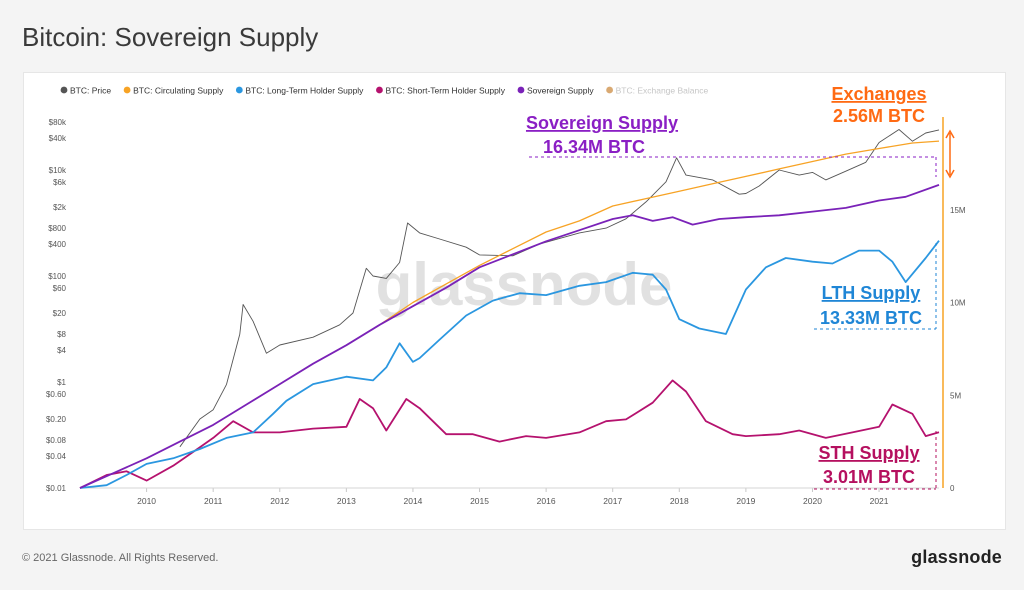 Image resolution: width=1024 pixels, height=590 pixels. What do you see at coordinates (950, 174) in the screenshot?
I see `arrow-down-icon` at bounding box center [950, 174].